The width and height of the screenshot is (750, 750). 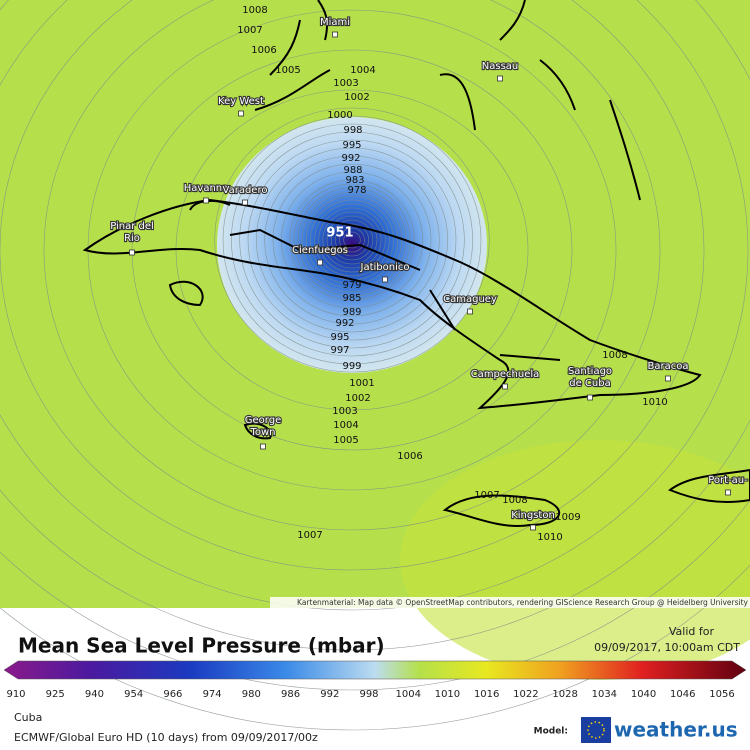 I want to click on city-label: Jatibonico, so click(x=385, y=267).